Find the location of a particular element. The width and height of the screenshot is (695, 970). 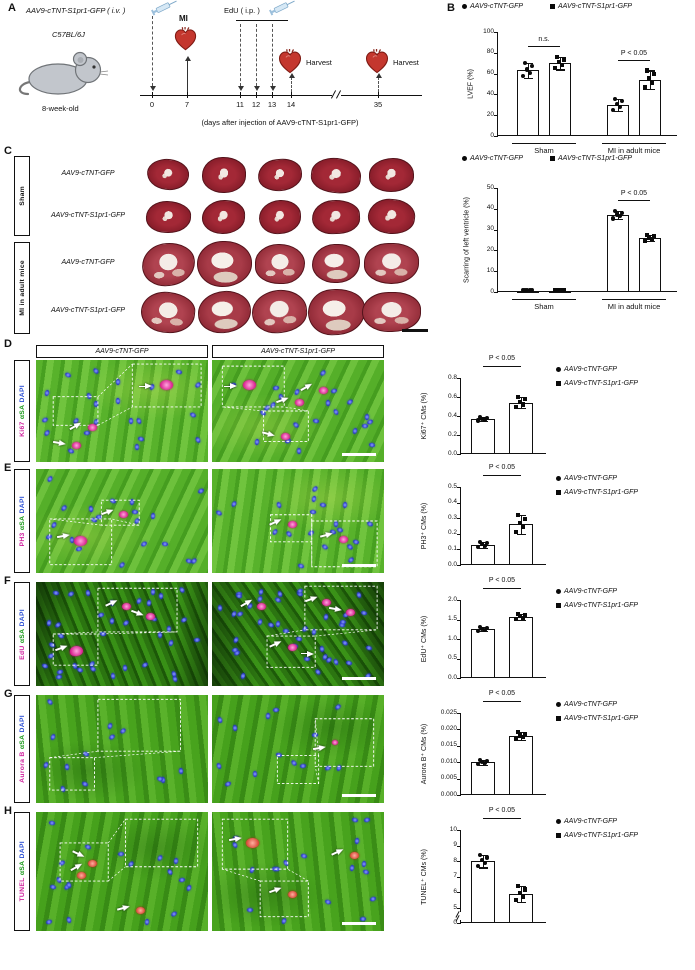

stain-label-h: TUNEL αSA DAPI is located at coordinates (22, 871).